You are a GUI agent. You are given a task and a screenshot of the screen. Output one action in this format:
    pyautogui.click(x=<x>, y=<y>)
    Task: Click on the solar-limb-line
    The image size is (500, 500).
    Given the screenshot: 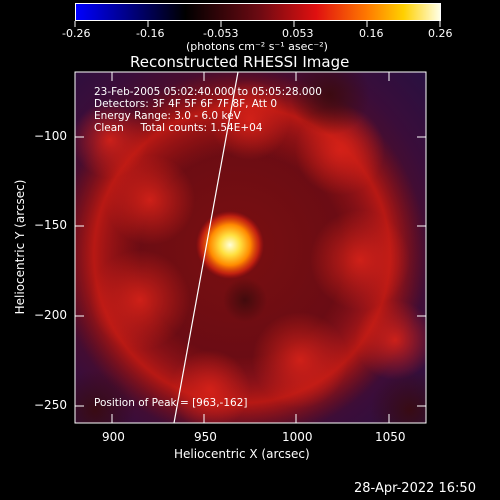 What is the action you would take?
    pyautogui.click(x=206, y=247)
    